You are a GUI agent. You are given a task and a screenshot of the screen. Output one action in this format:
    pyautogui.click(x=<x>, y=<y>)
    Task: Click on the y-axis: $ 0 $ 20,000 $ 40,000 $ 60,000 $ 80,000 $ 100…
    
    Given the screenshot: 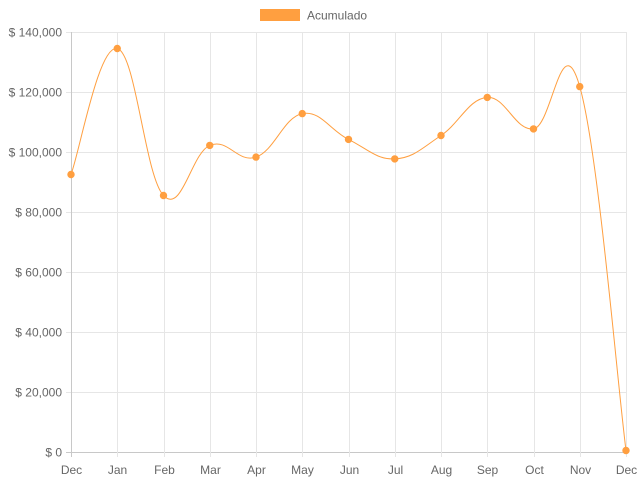 What is the action you would take?
    pyautogui.click(x=36, y=243)
    